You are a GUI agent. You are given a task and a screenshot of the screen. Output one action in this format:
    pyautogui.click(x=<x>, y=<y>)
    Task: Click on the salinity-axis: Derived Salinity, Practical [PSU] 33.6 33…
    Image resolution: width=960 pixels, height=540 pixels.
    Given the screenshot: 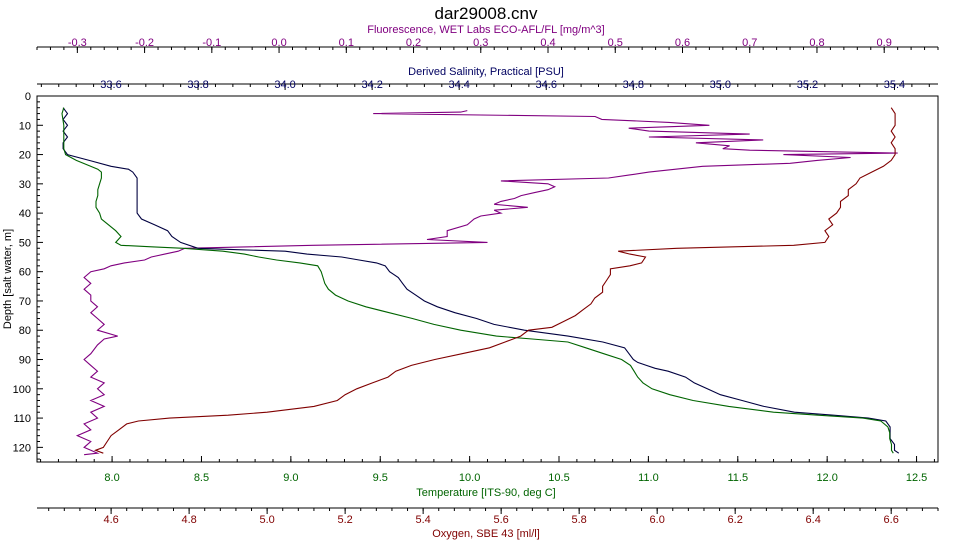 What is the action you would take?
    pyautogui.click(x=487, y=78)
    